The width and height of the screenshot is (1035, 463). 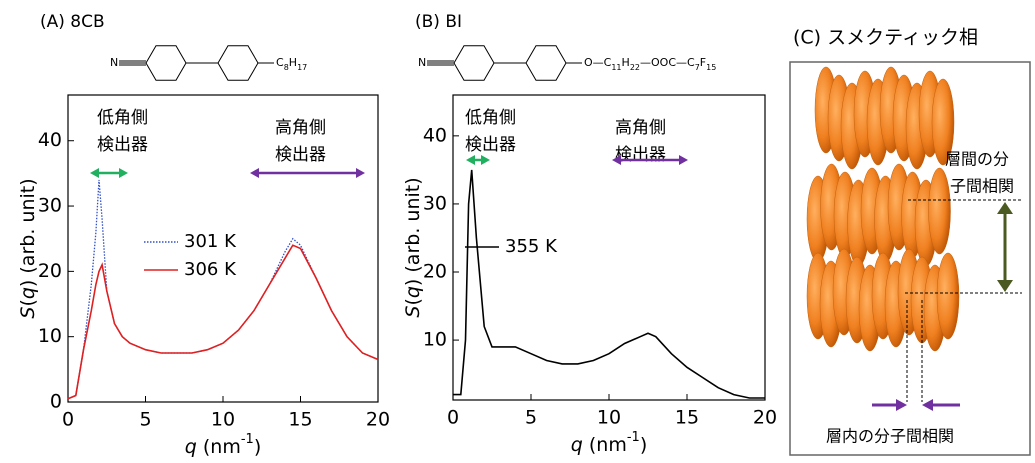 I want to click on legend-label: 301 K, so click(x=210, y=241).